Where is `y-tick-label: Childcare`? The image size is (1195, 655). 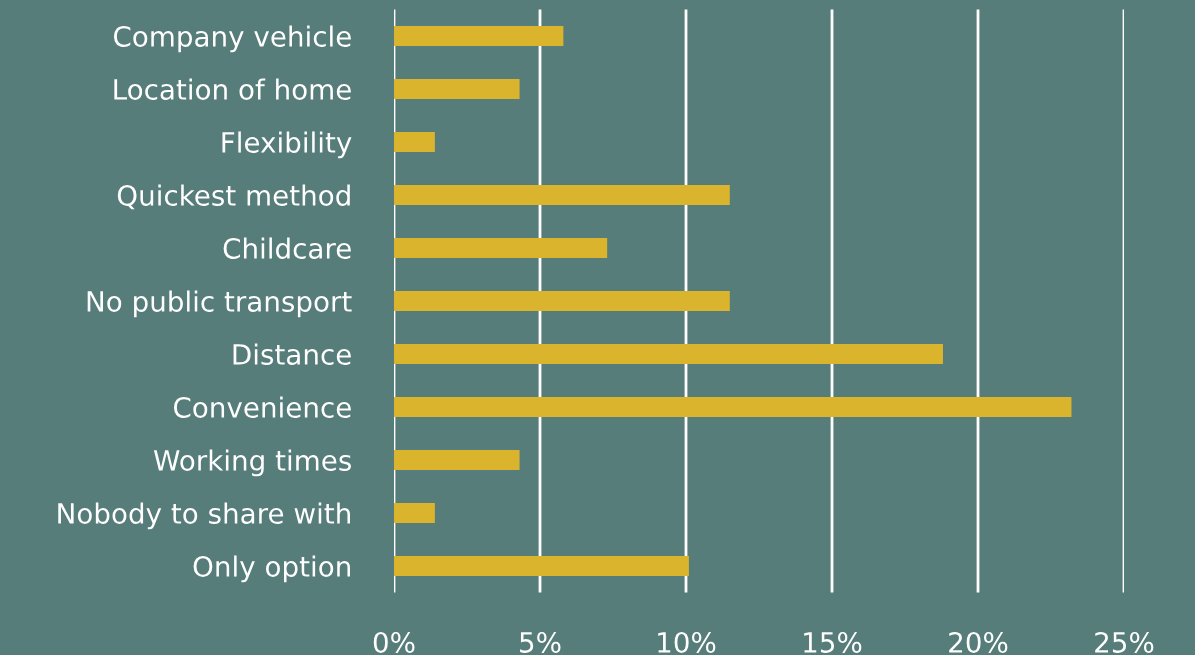 y-tick-label: Childcare is located at coordinates (287, 248).